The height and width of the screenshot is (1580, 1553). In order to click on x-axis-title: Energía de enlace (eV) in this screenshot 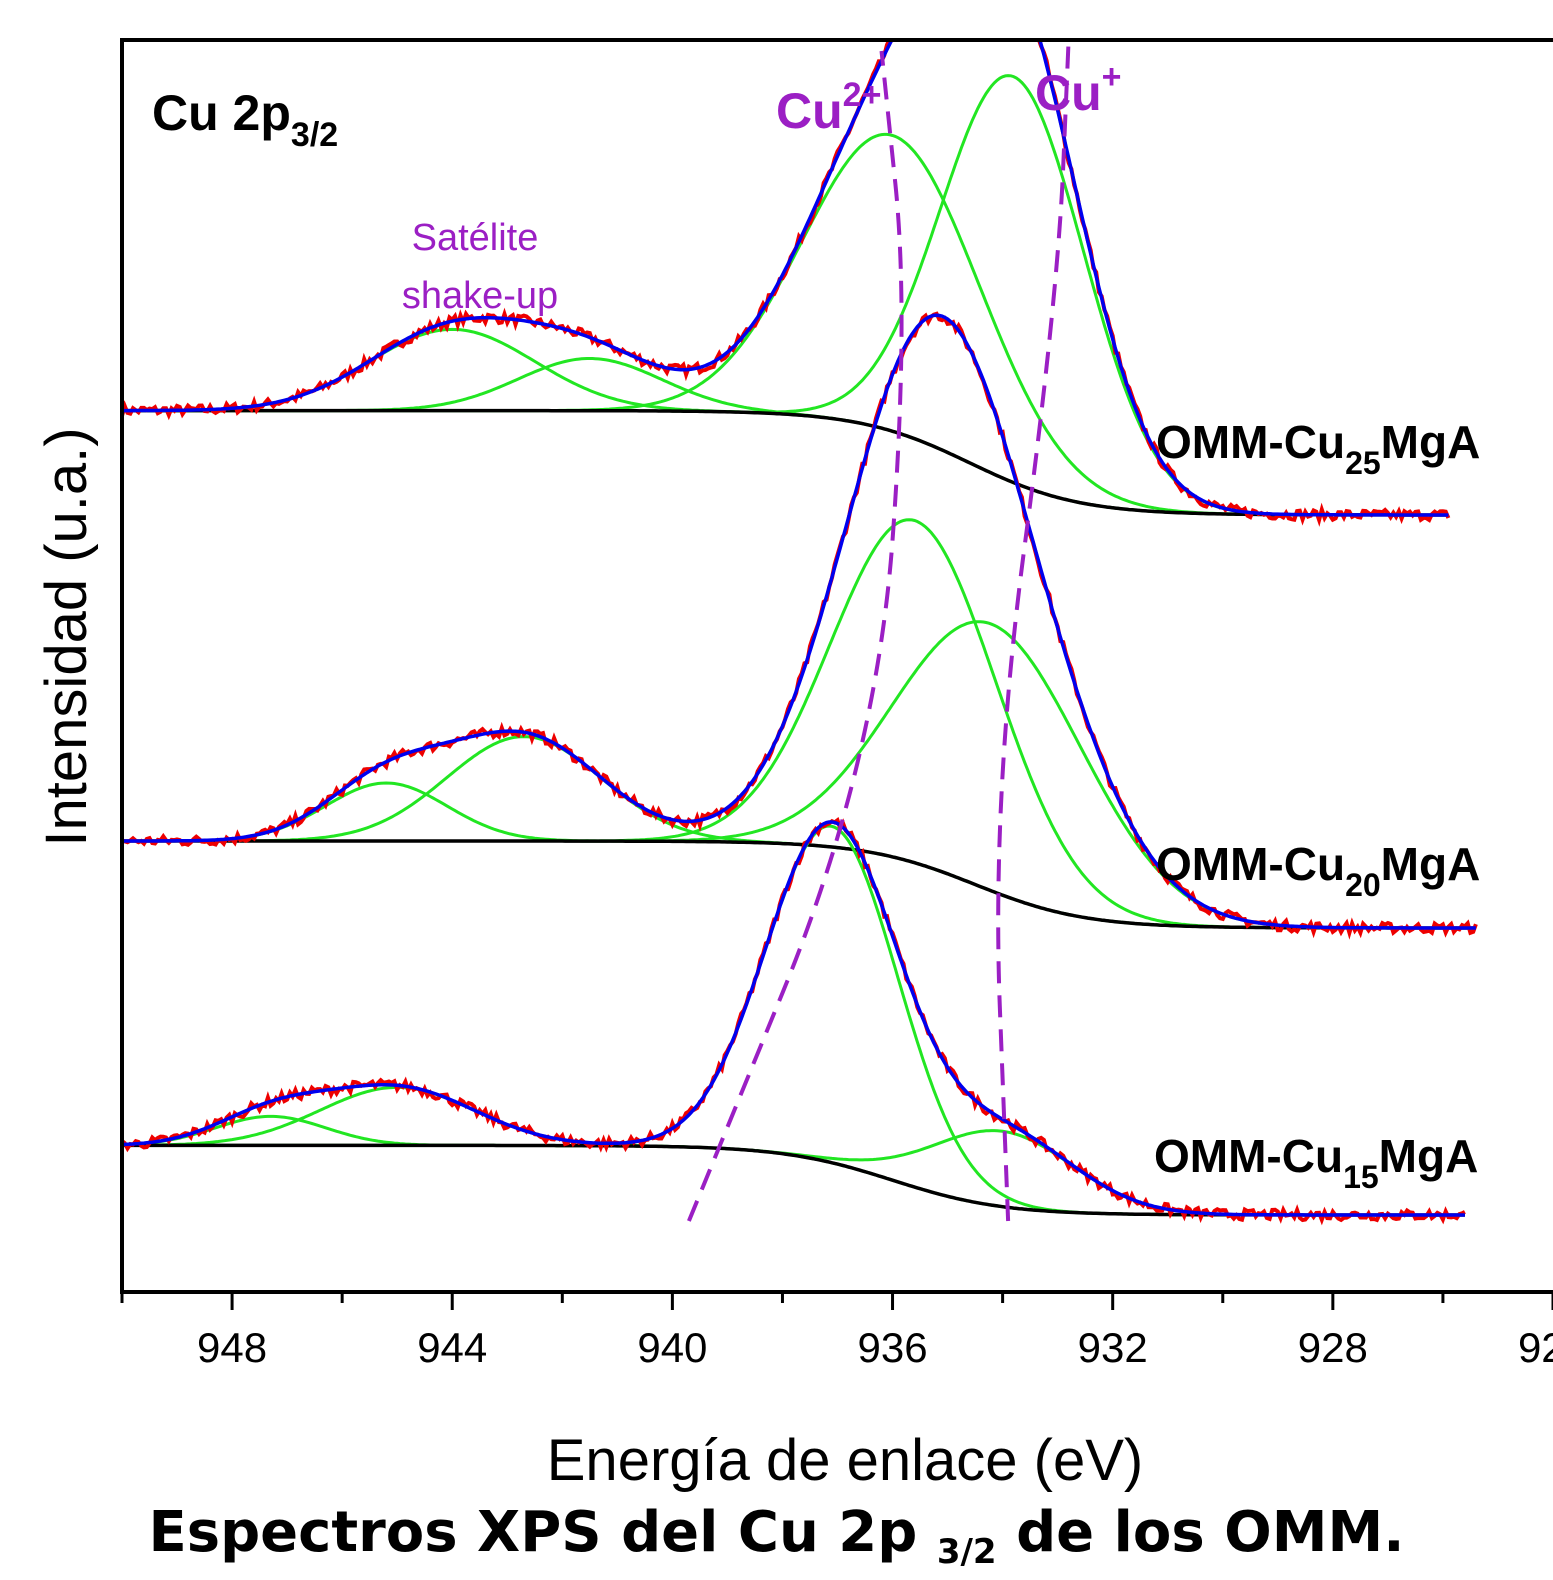, I will do `click(845, 1460)`.